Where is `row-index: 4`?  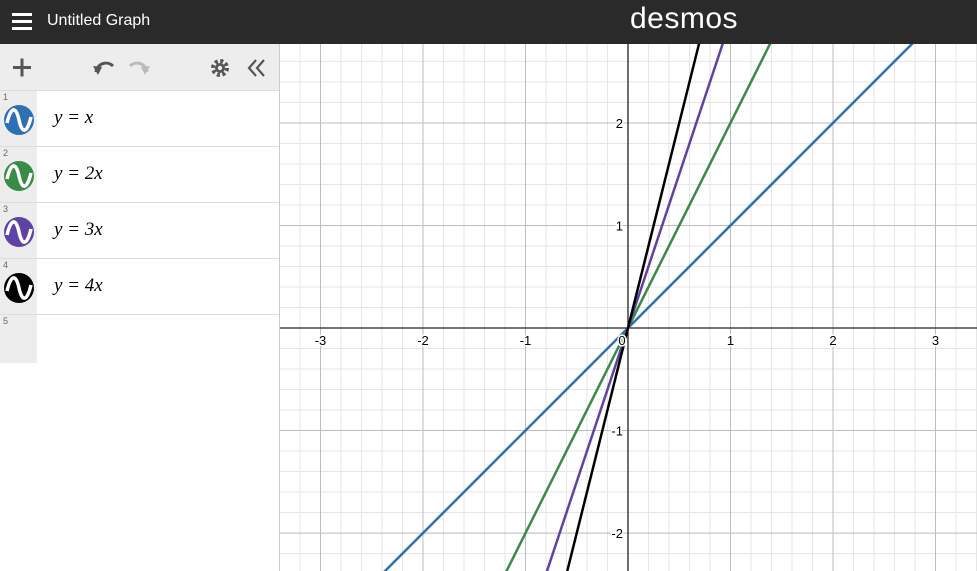 row-index: 4 is located at coordinates (6, 265).